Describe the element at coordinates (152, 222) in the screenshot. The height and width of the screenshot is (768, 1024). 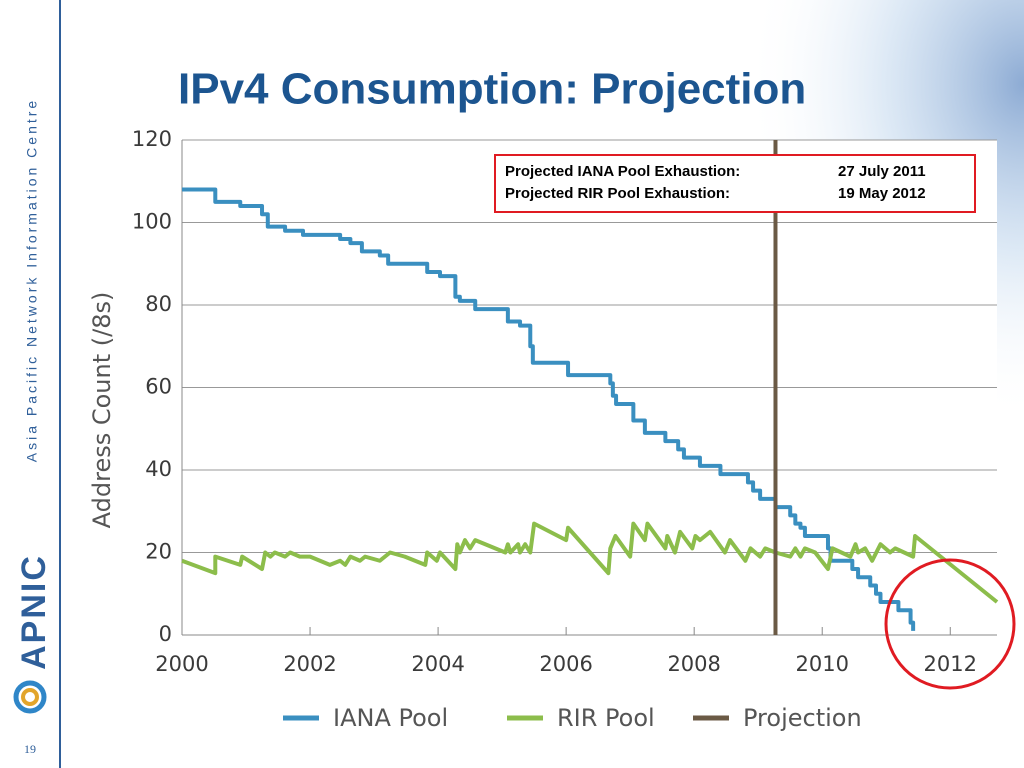
I see `y-tick-label: 100` at that location.